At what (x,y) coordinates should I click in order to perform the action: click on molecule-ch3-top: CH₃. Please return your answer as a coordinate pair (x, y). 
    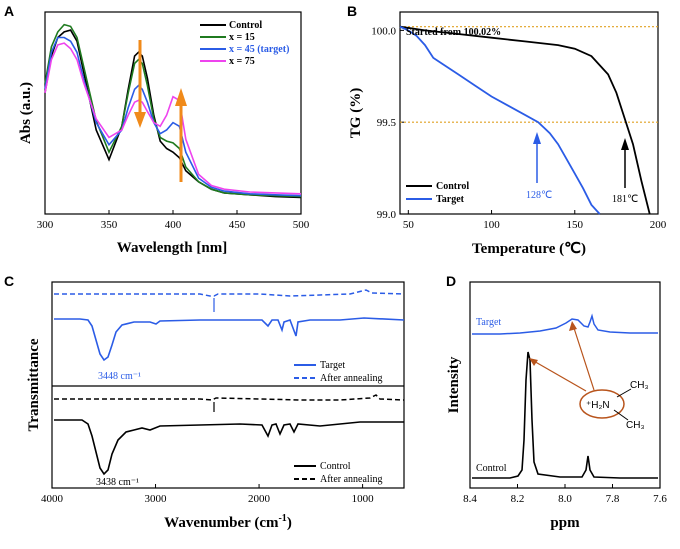
    Looking at the image, I should click on (639, 385).